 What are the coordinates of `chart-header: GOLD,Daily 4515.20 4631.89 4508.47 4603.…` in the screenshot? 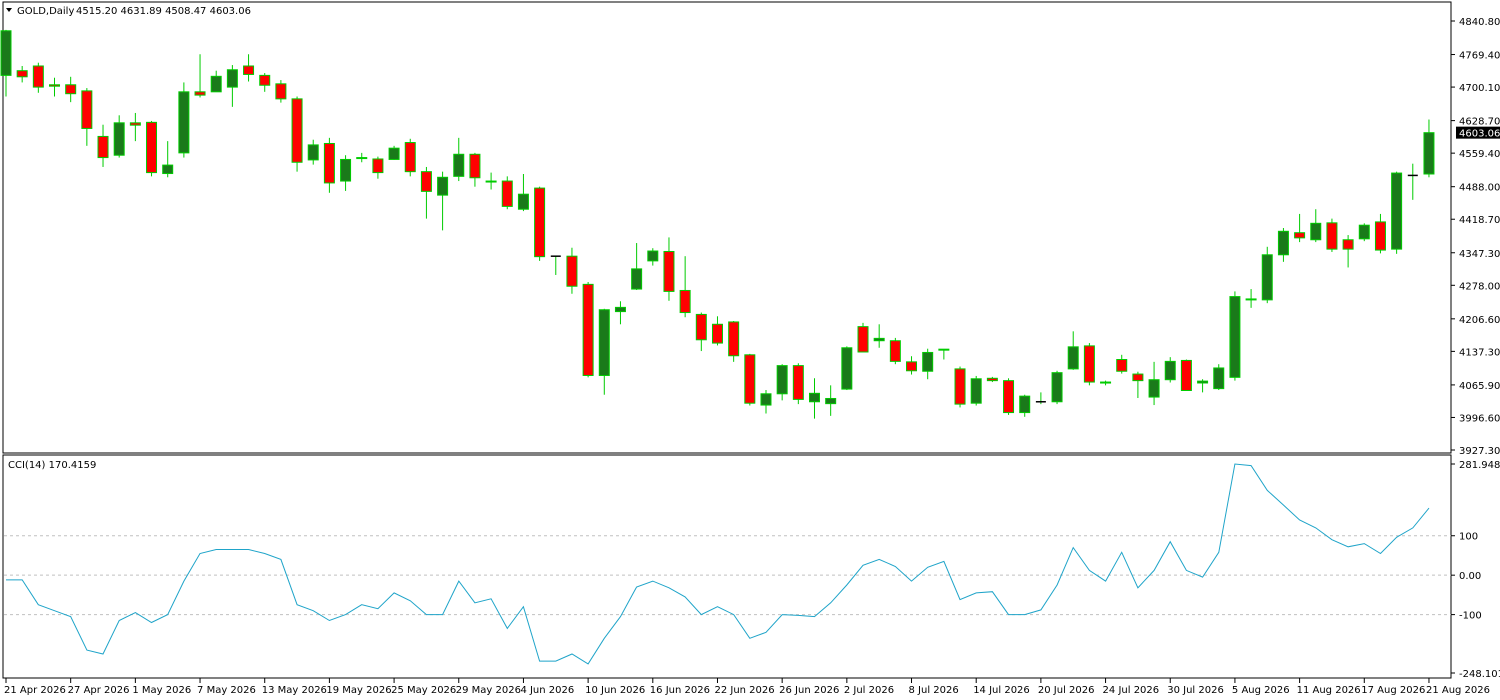 It's located at (128, 11).